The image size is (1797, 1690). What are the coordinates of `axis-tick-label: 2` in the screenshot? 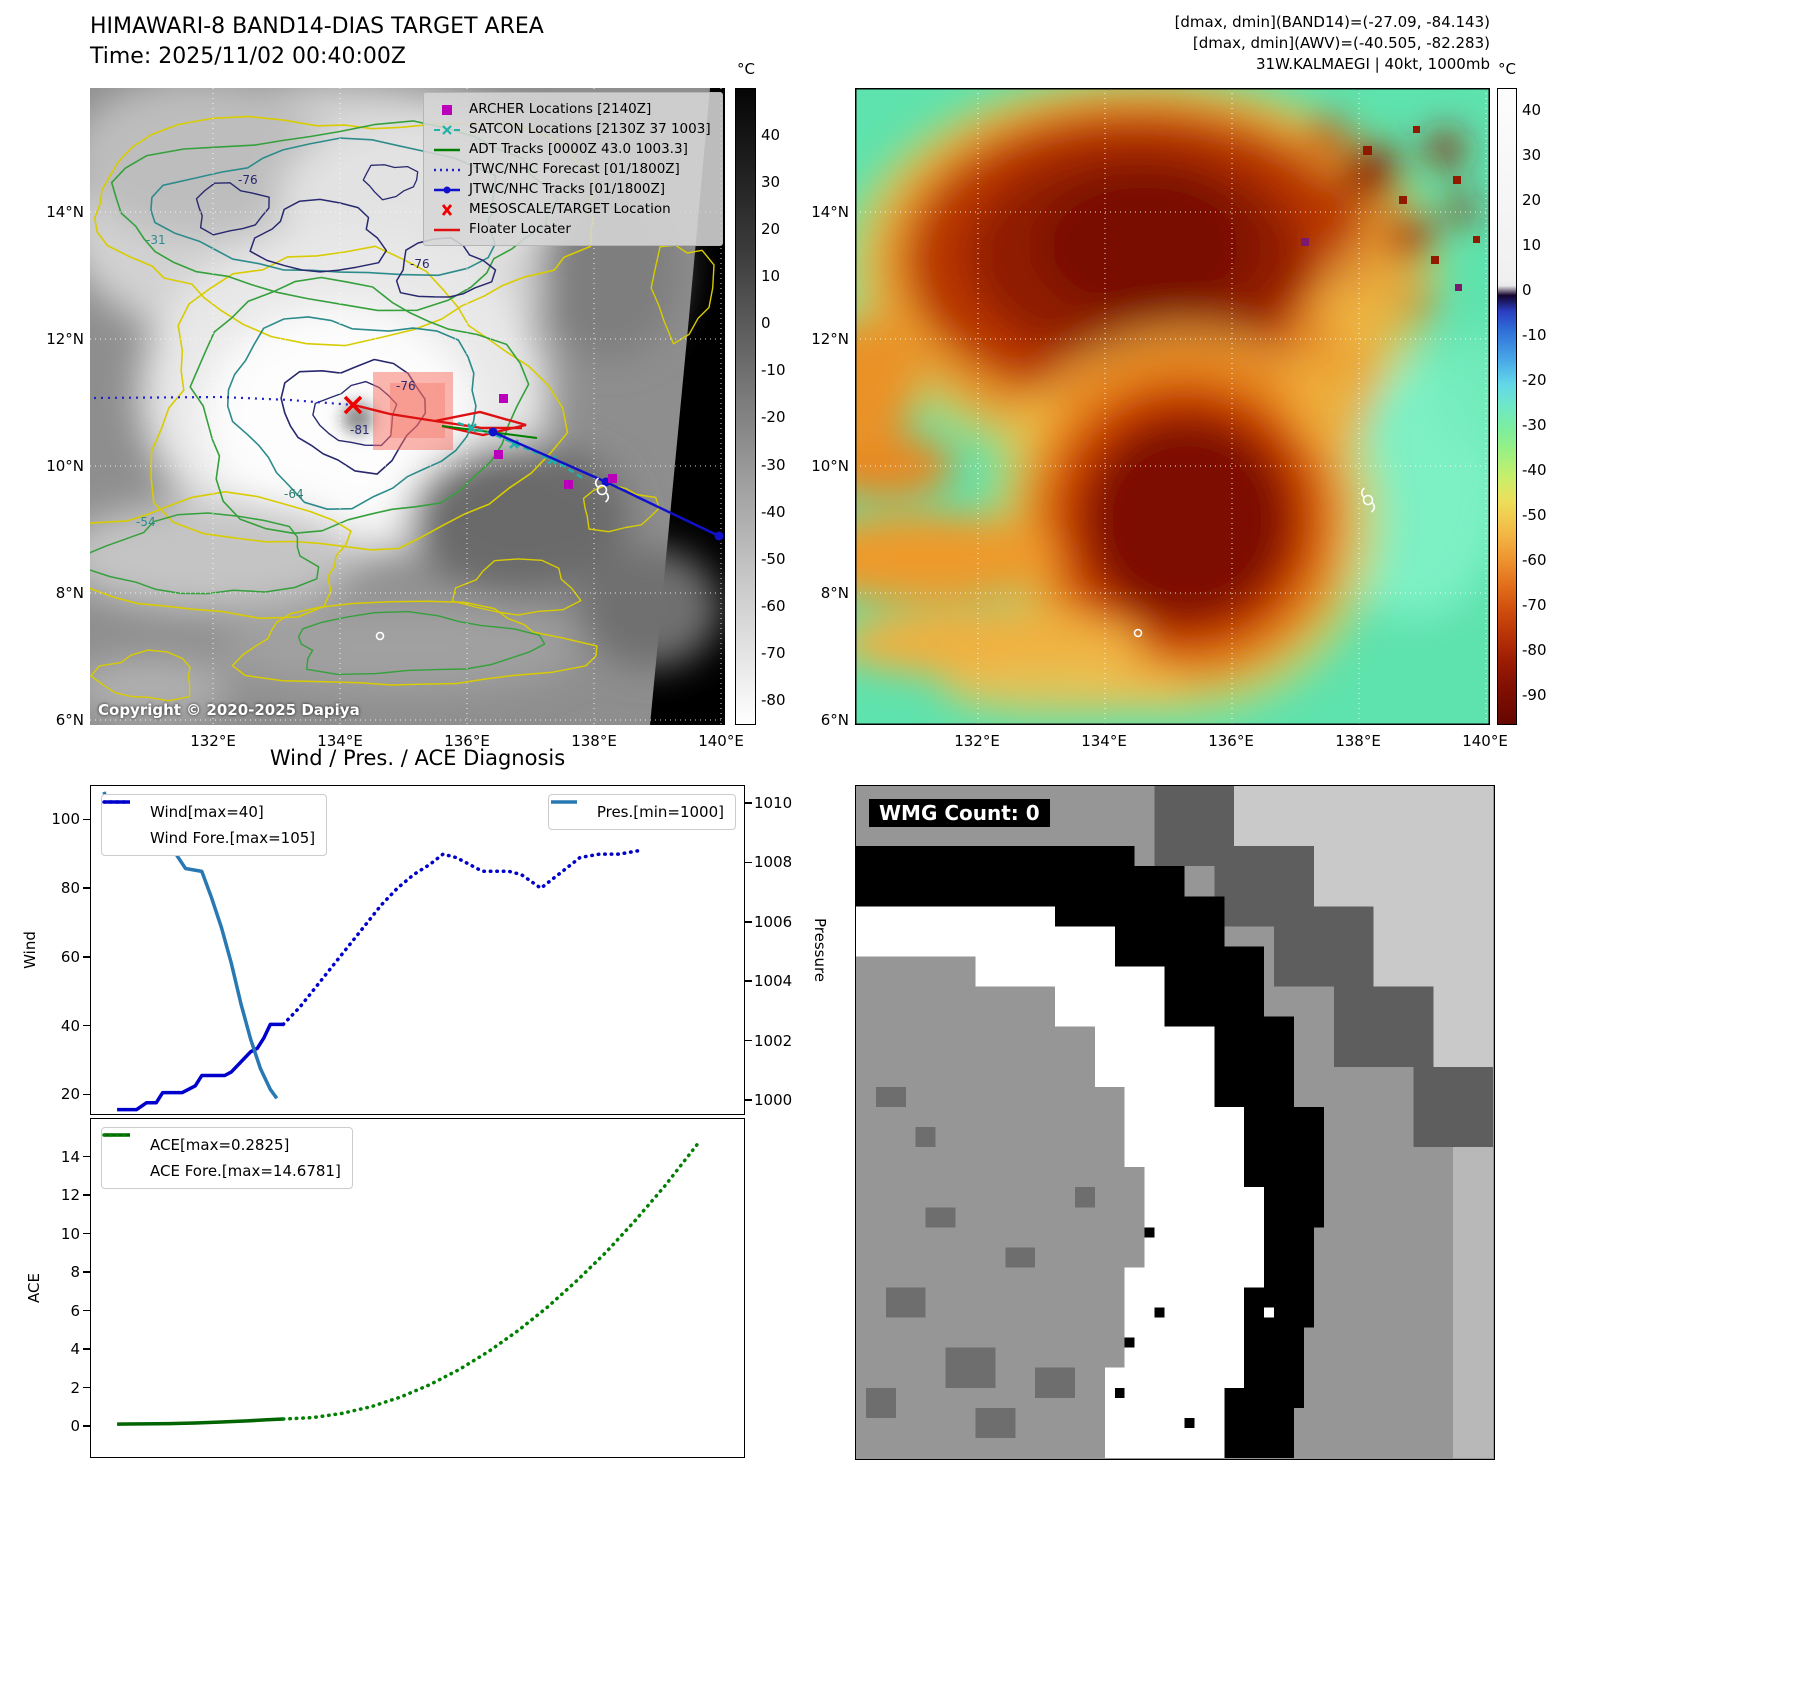 It's located at (75, 1387).